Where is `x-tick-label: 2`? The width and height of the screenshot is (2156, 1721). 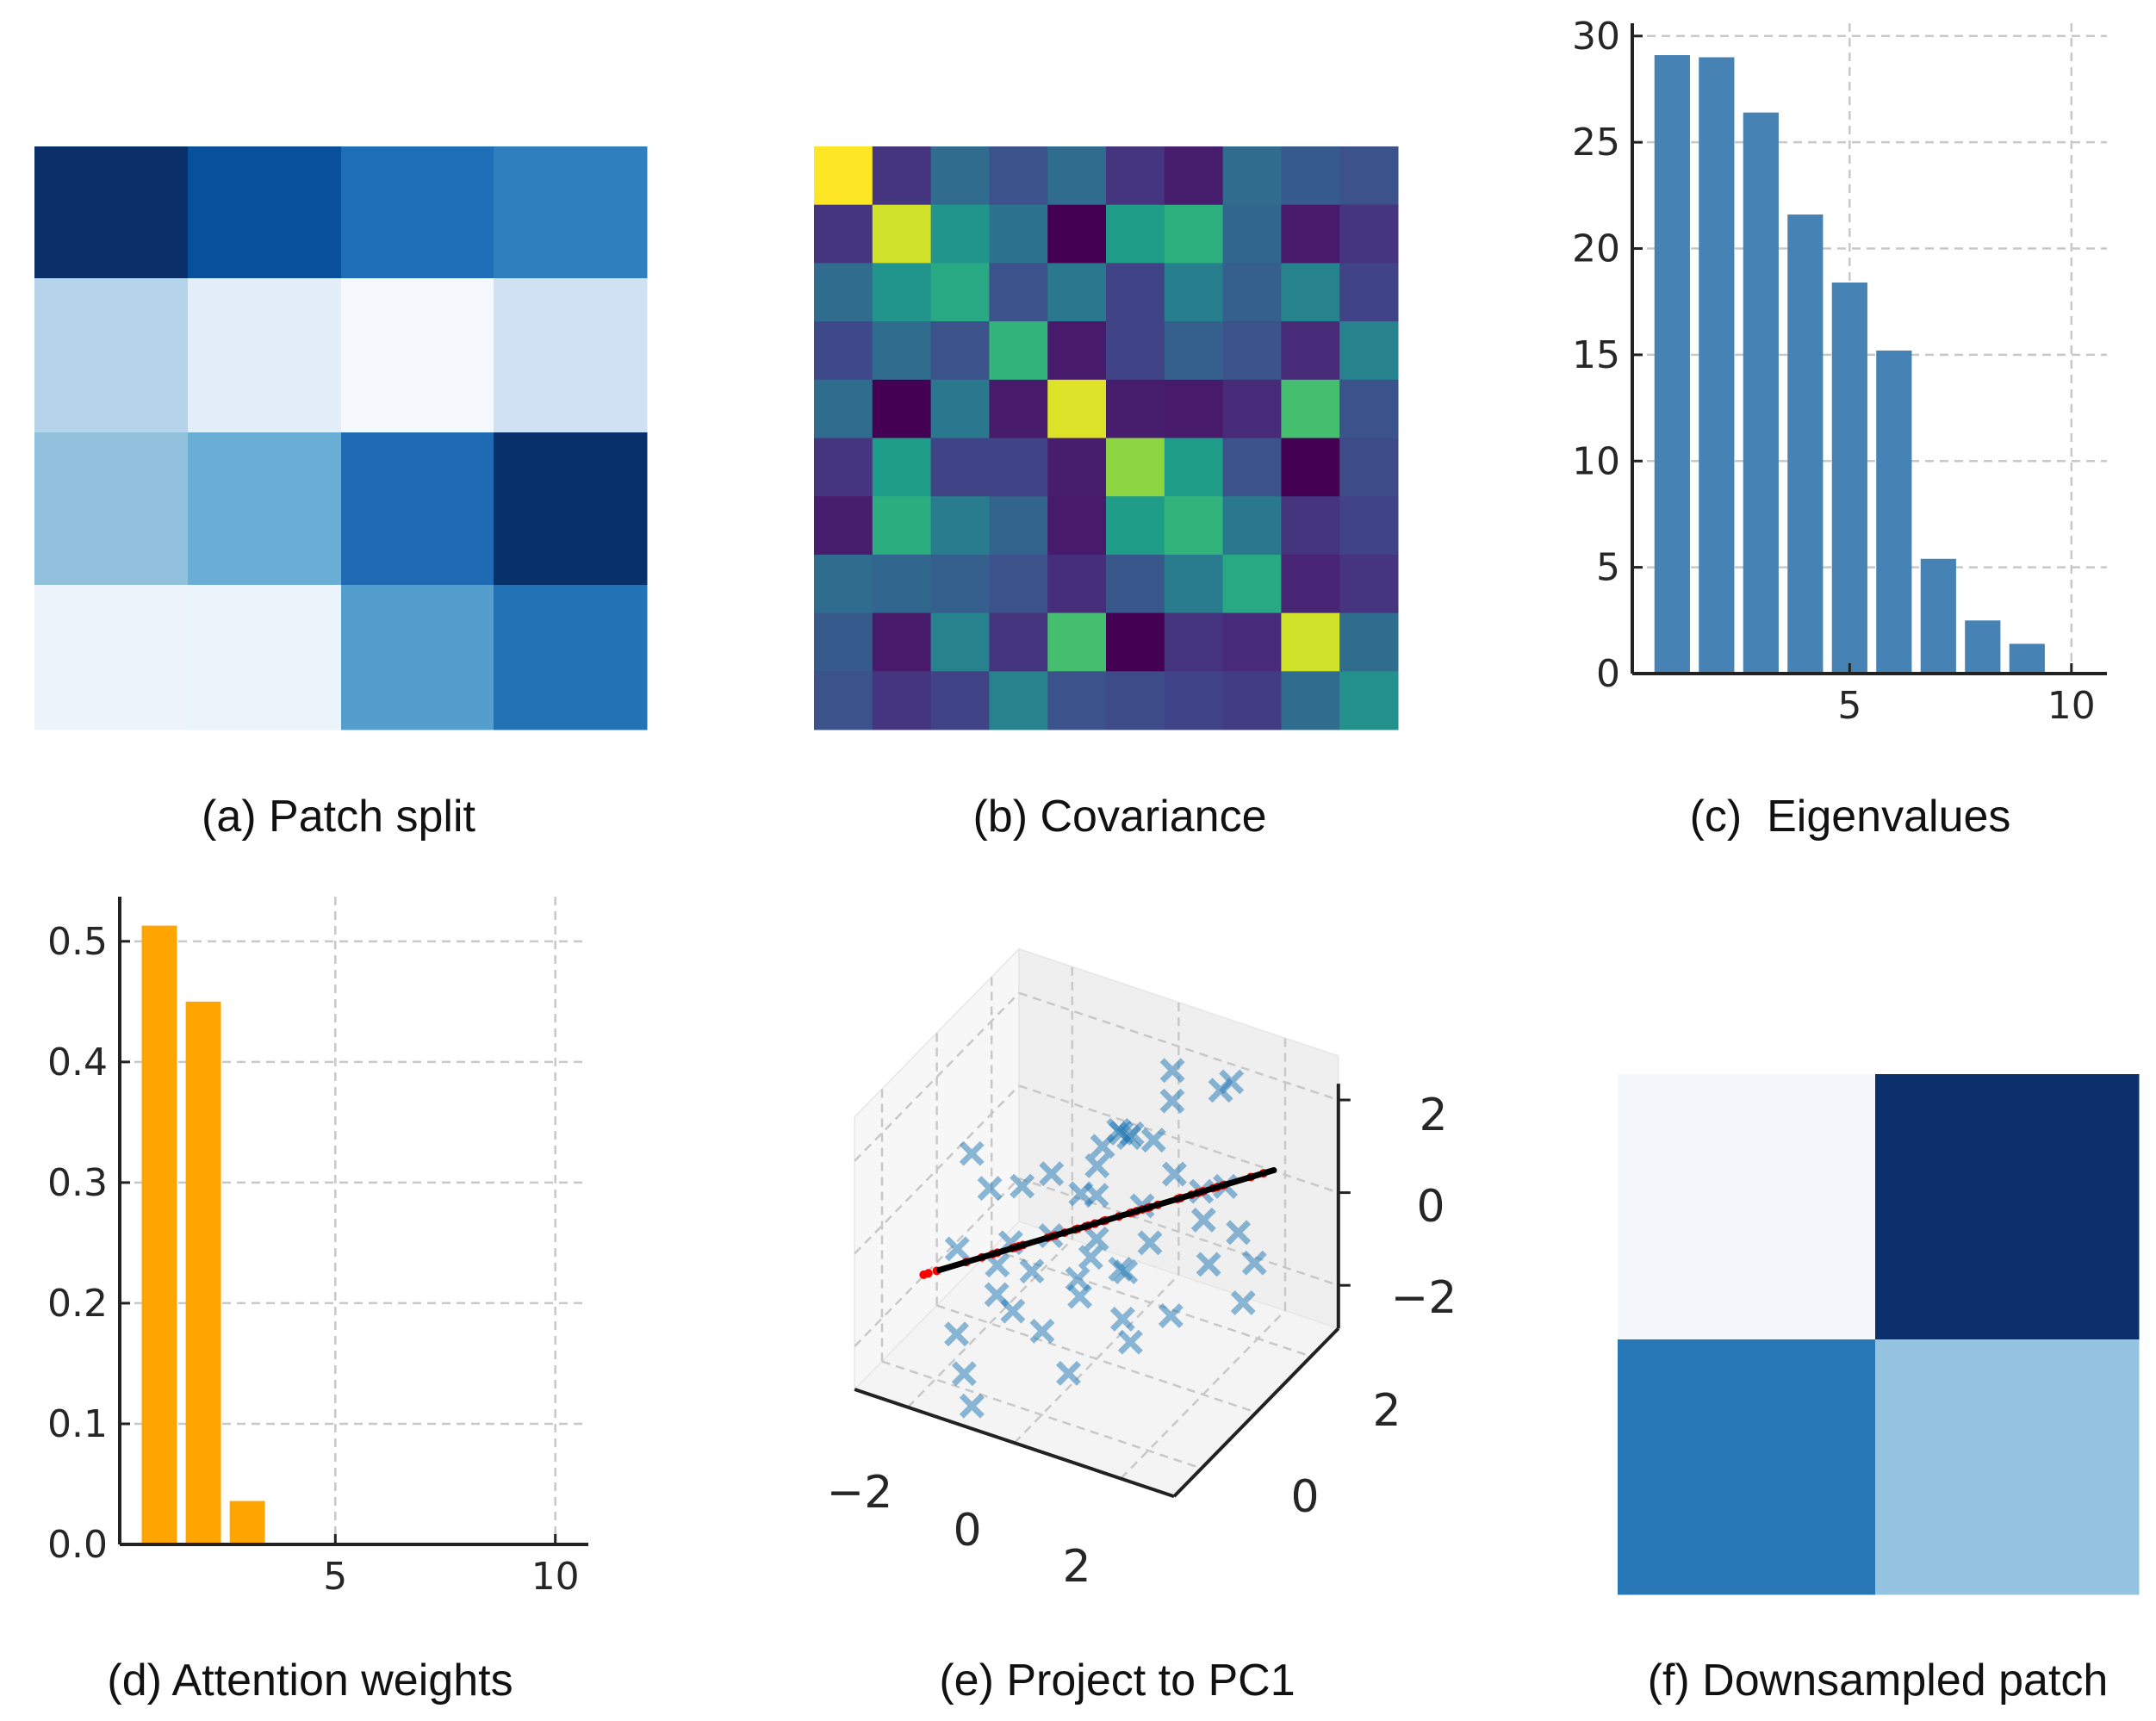
x-tick-label: 2 is located at coordinates (1076, 1567).